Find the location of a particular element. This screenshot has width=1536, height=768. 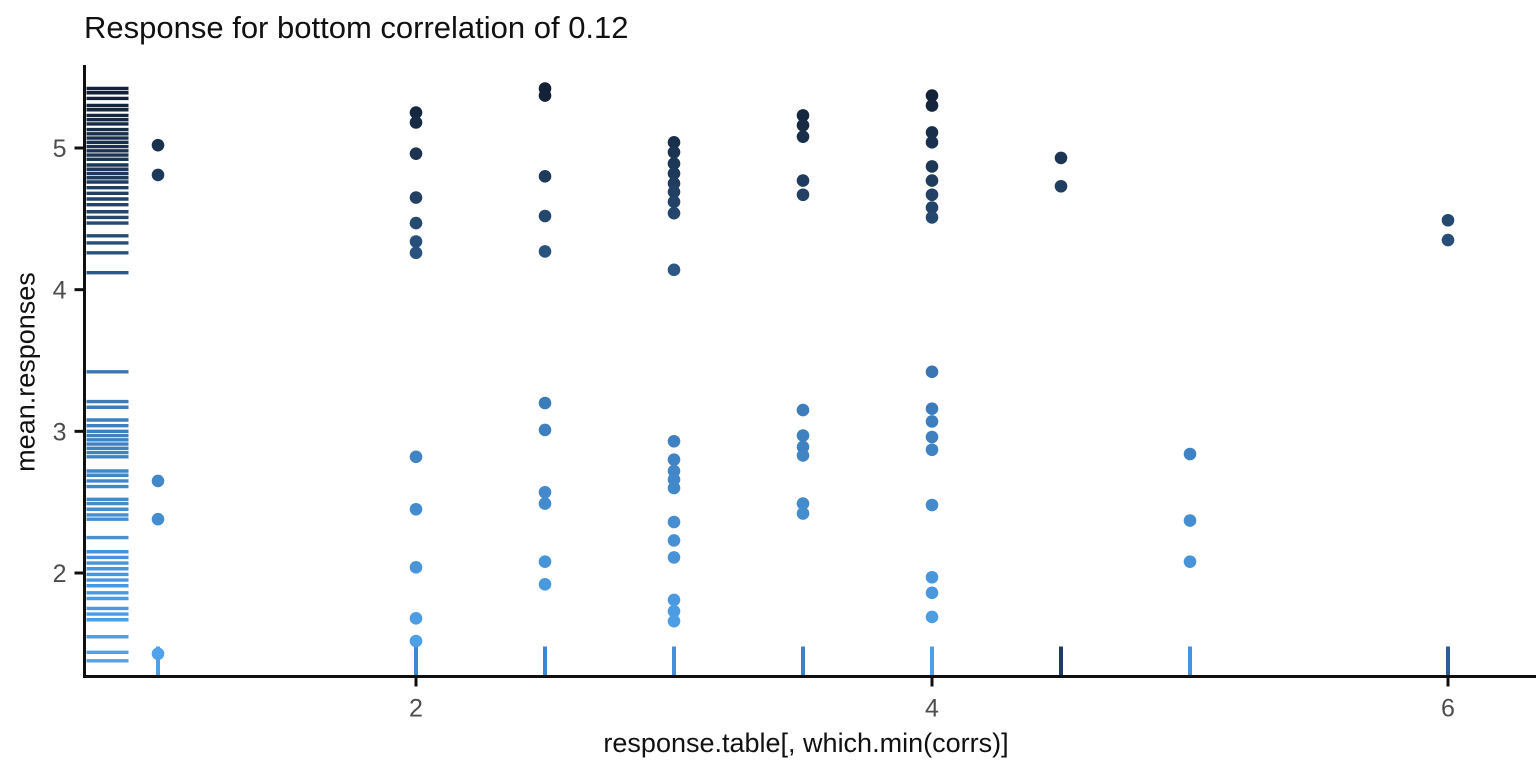

y-axis-tick-label: 2 is located at coordinates (60, 574).